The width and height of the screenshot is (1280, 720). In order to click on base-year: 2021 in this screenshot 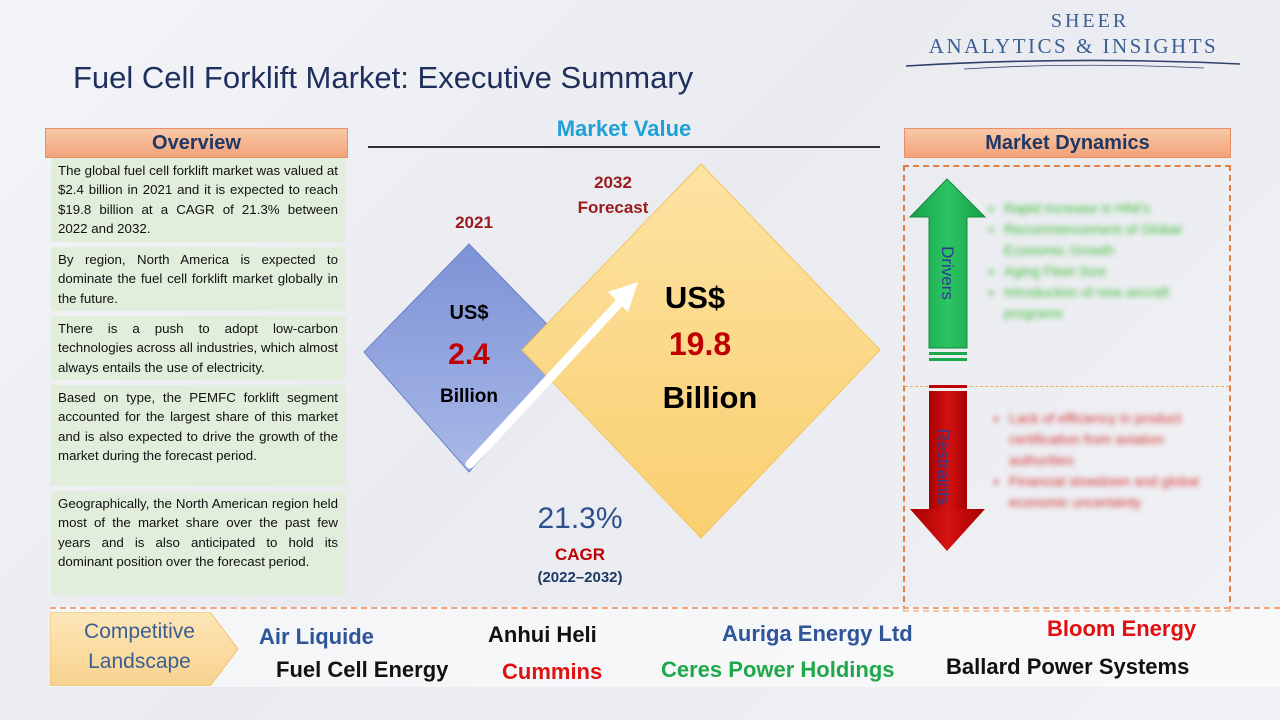, I will do `click(474, 222)`.